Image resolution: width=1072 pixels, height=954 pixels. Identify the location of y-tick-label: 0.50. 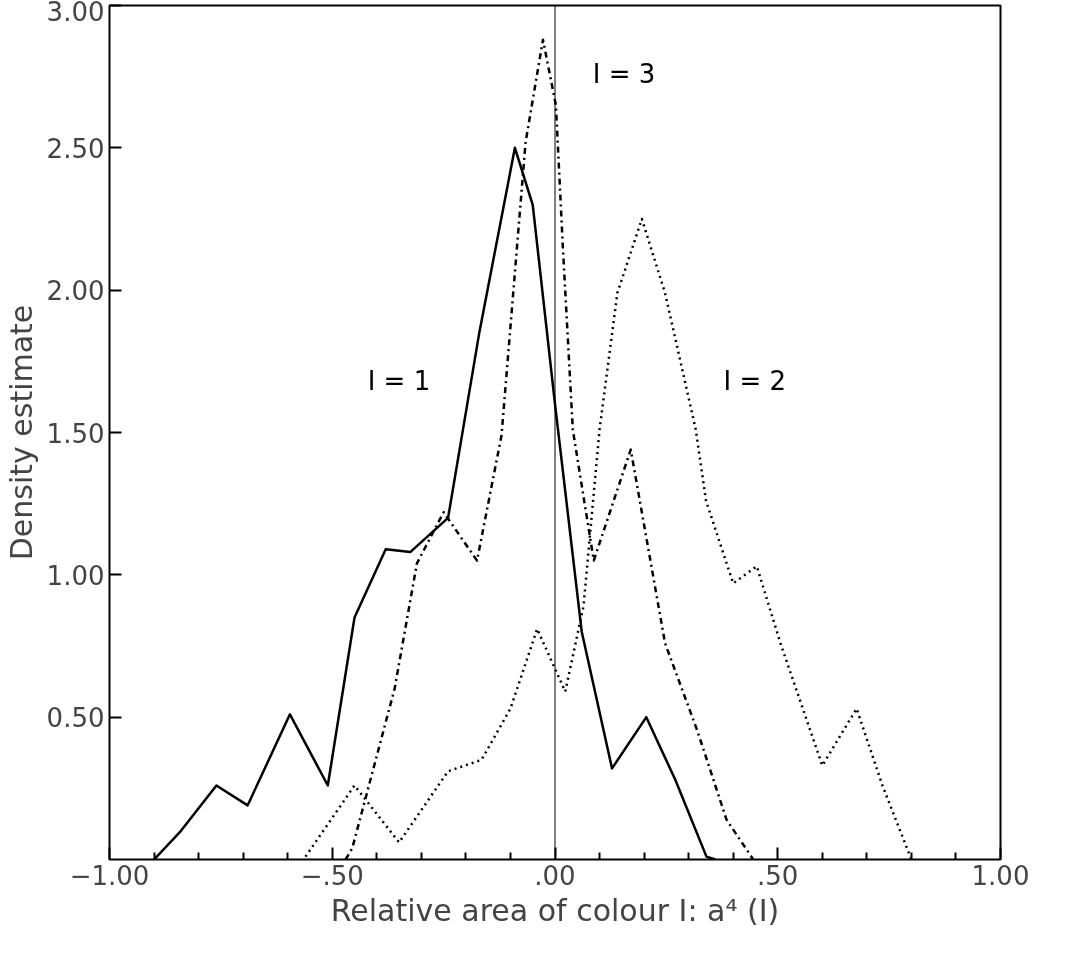
(75, 718).